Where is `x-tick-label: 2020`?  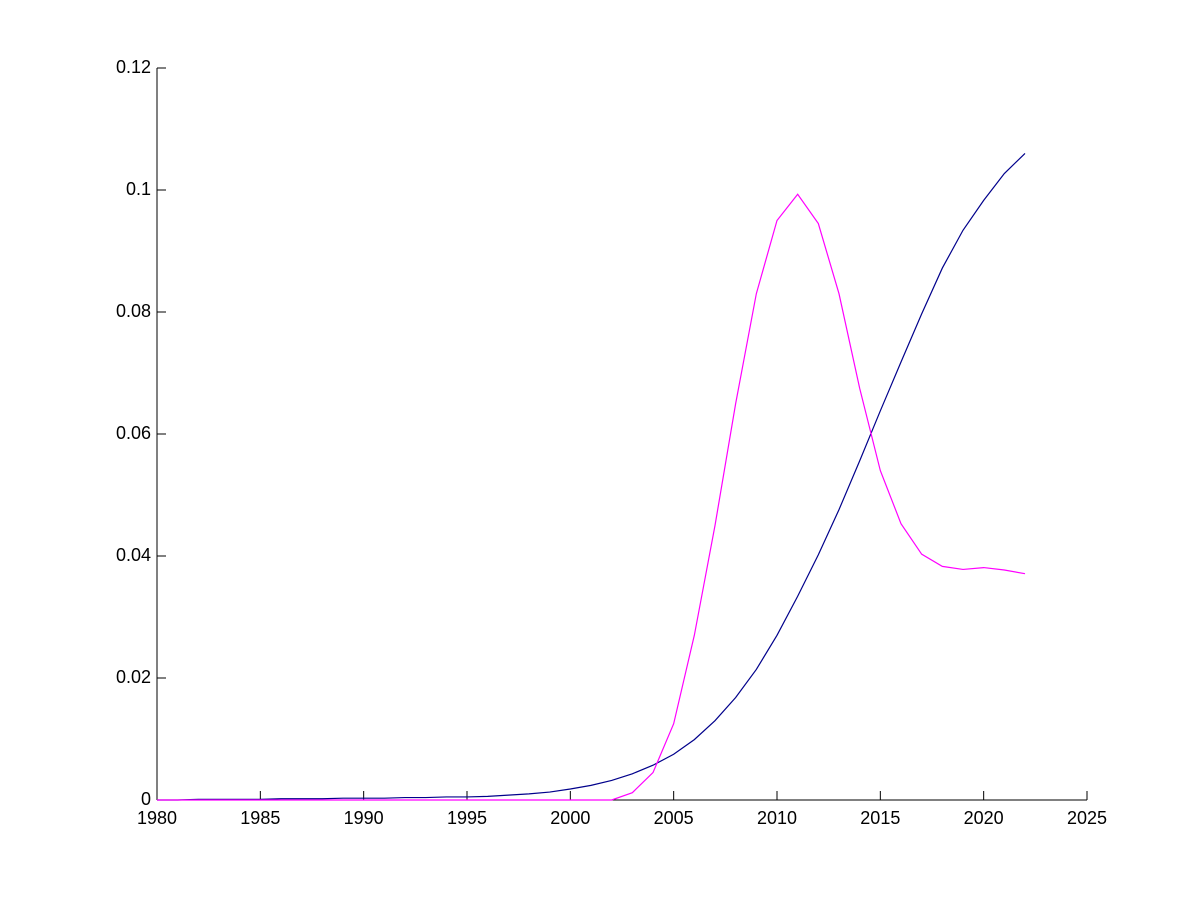 x-tick-label: 2020 is located at coordinates (984, 818).